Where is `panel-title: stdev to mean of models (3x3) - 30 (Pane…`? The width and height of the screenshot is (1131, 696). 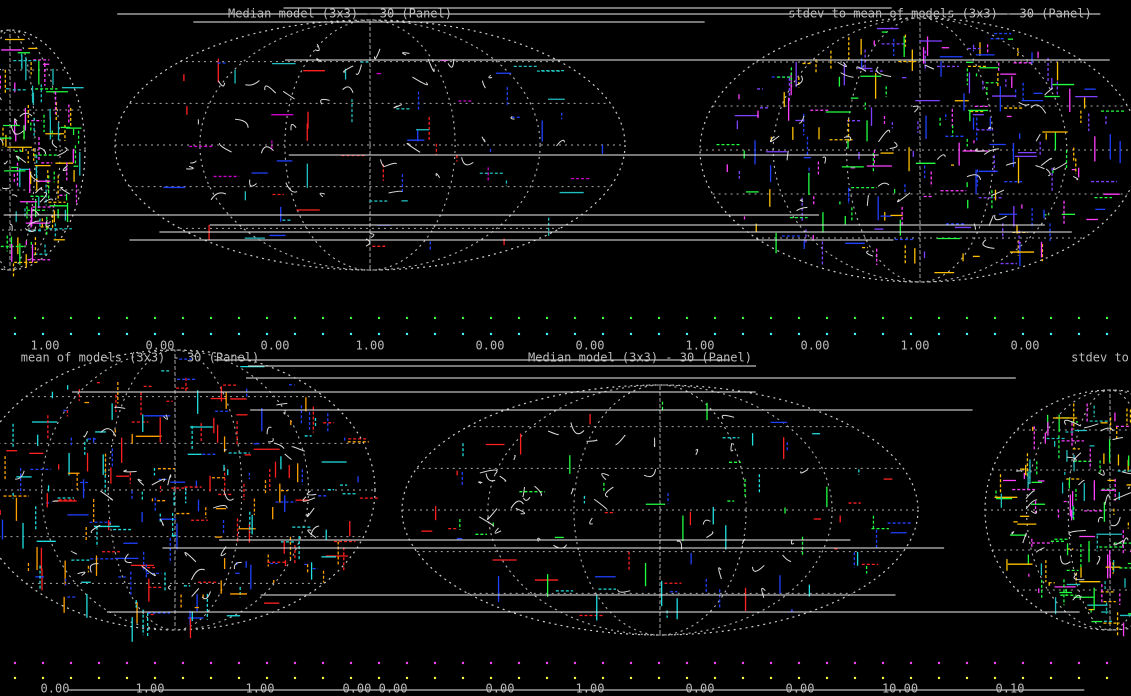 panel-title: stdev to mean of models (3x3) - 30 (Pane… is located at coordinates (939, 14).